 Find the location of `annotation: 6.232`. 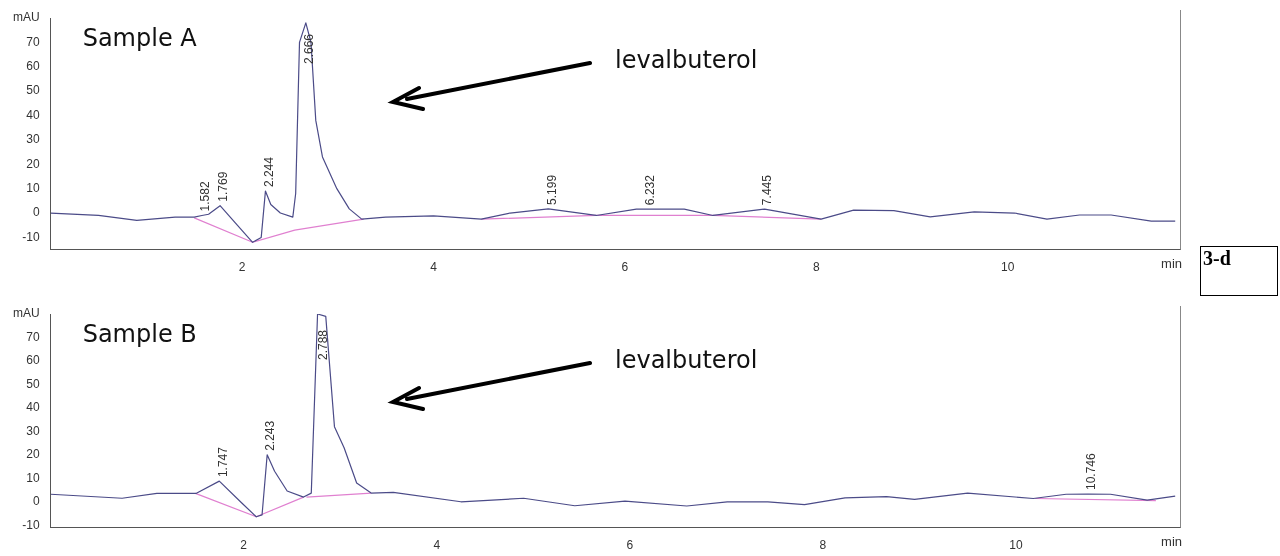

annotation: 6.232 is located at coordinates (650, 190).